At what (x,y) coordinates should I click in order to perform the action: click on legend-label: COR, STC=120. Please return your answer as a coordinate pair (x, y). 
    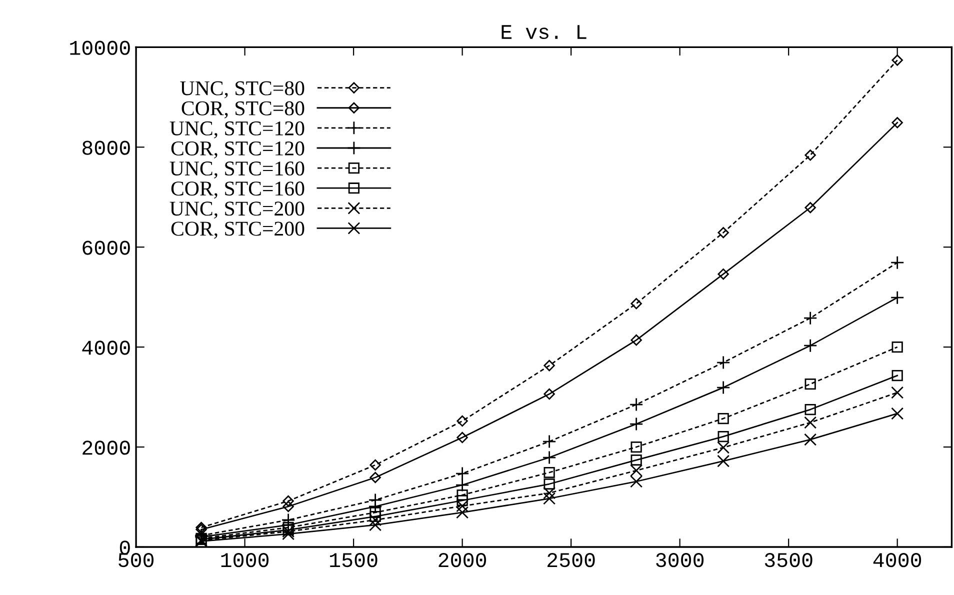
    Looking at the image, I should click on (237, 149).